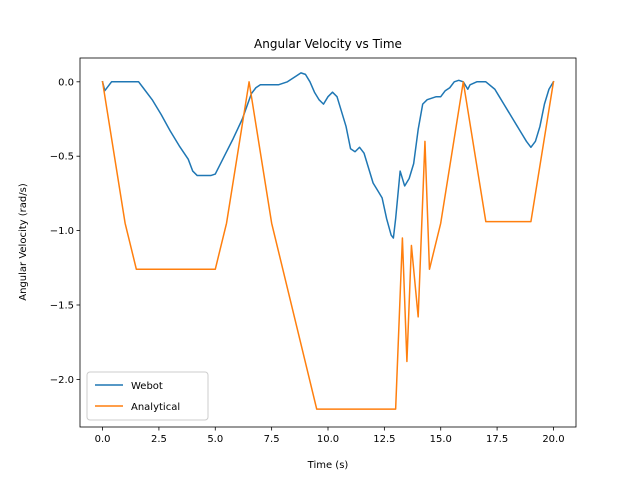 Image resolution: width=640 pixels, height=480 pixels. Describe the element at coordinates (328, 465) in the screenshot. I see `x-axis-label: Time (s)` at that location.